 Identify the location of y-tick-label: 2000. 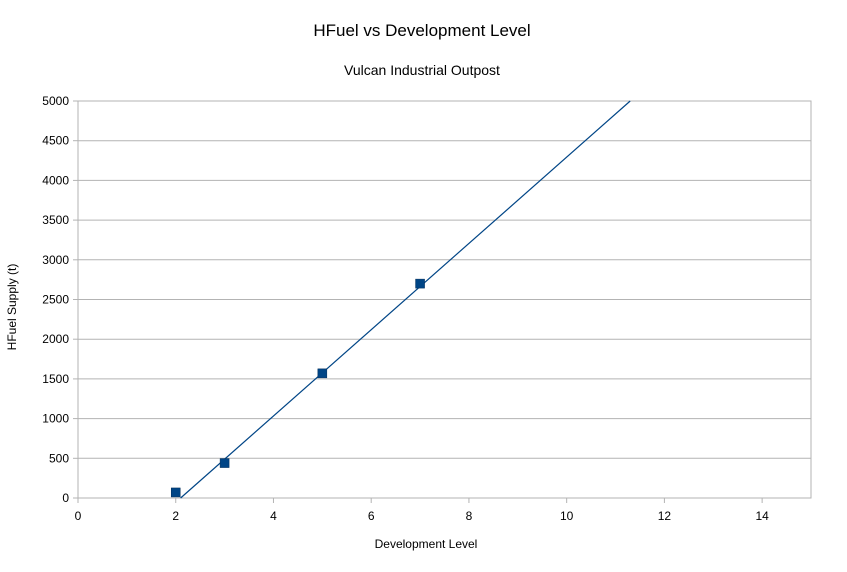
(55, 339).